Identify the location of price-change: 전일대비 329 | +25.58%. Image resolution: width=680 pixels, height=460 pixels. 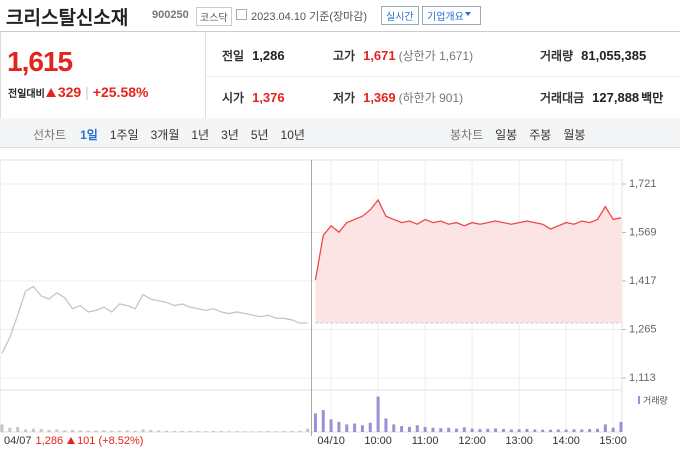
(78, 92).